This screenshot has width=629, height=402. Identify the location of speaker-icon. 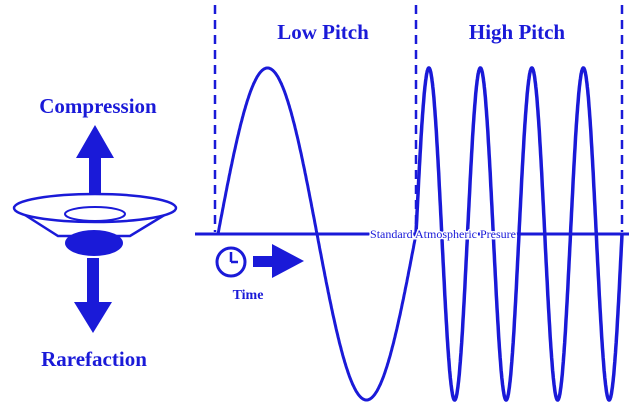
(95, 224).